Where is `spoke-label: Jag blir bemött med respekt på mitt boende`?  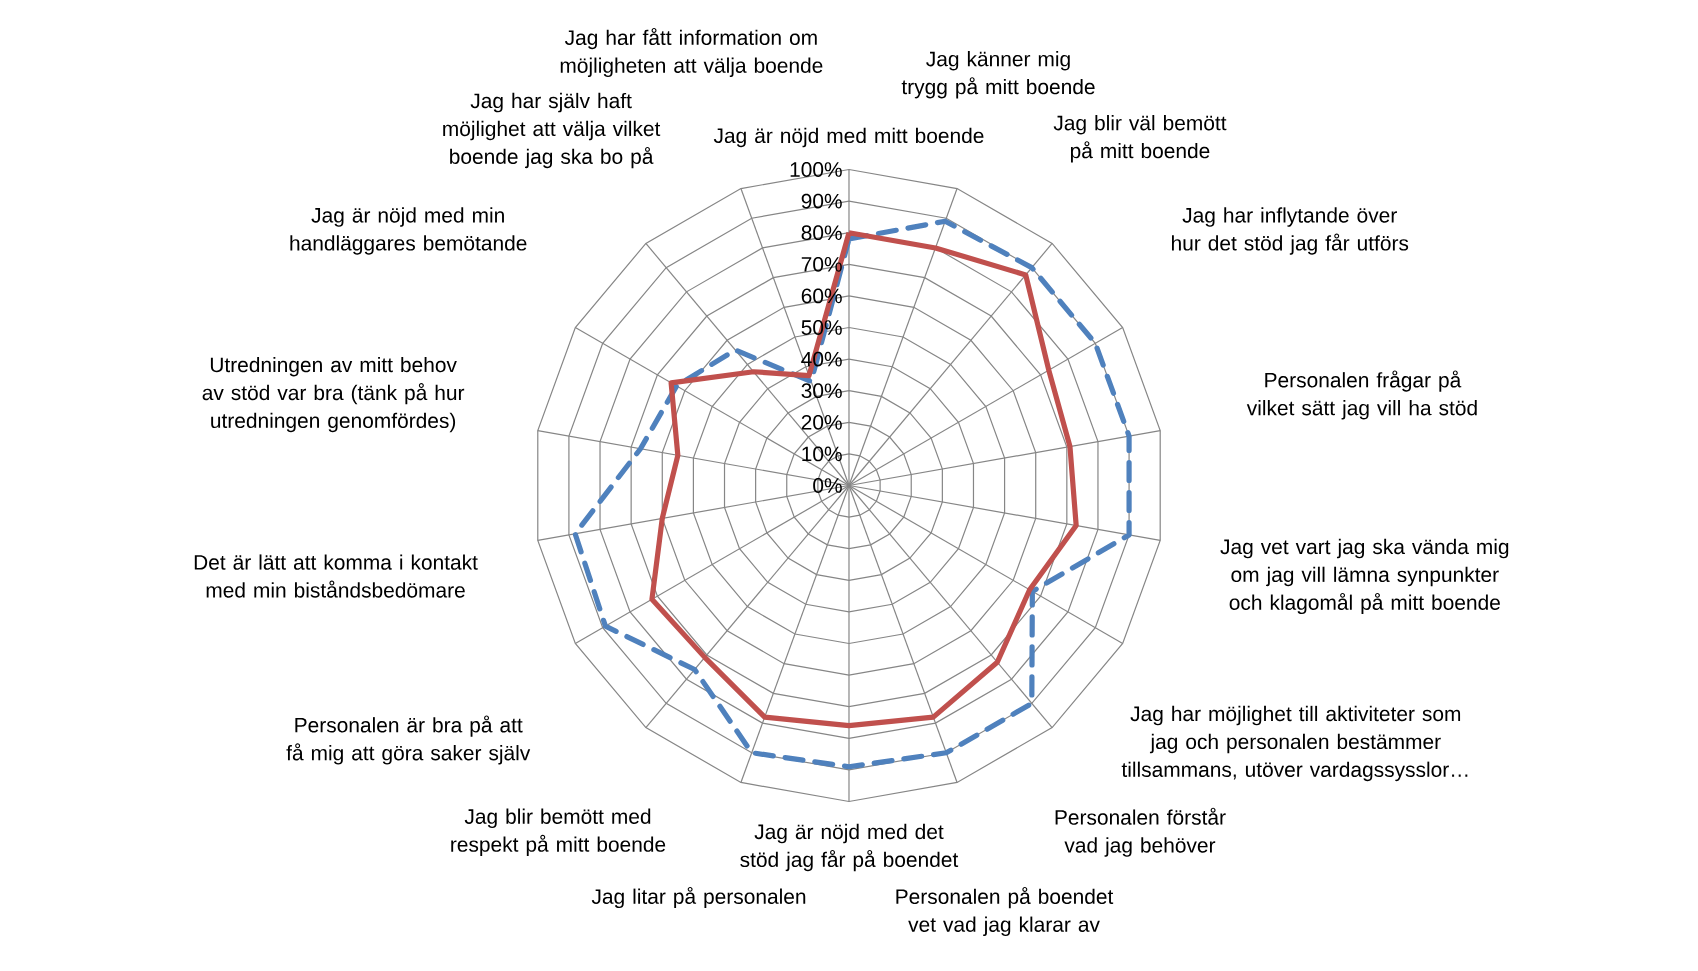
spoke-label: Jag blir bemött med respekt på mitt boende is located at coordinates (558, 832).